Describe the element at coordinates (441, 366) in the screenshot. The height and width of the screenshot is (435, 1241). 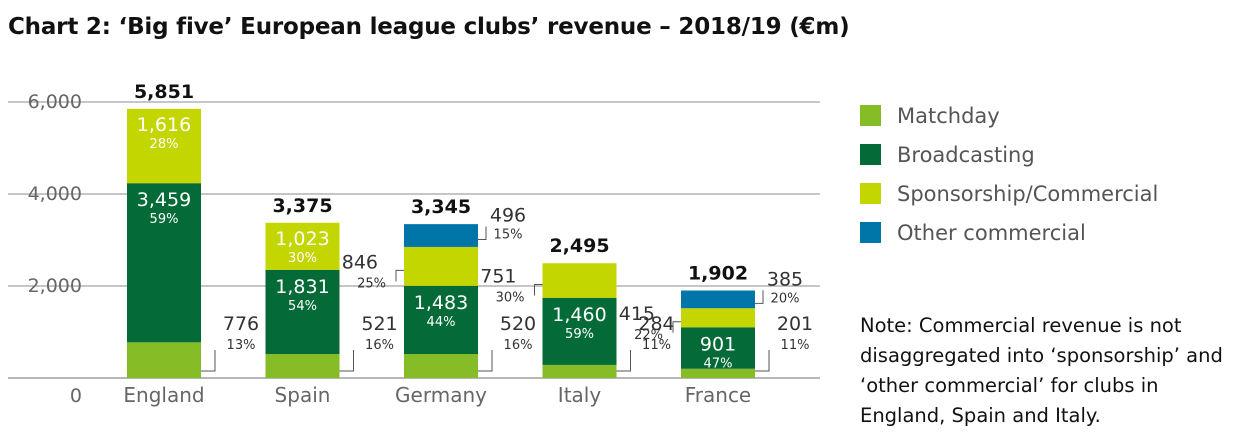
I see `bar-germany-matchday` at that location.